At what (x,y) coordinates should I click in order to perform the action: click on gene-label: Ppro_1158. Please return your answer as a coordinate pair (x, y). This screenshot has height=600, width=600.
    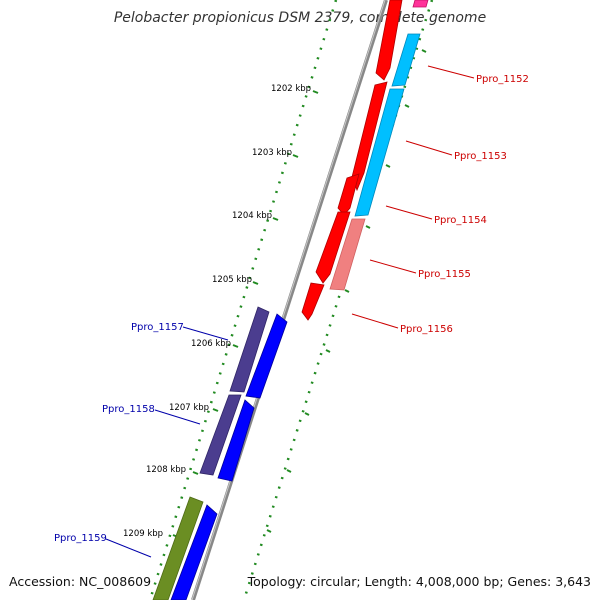
    Looking at the image, I should click on (128, 409).